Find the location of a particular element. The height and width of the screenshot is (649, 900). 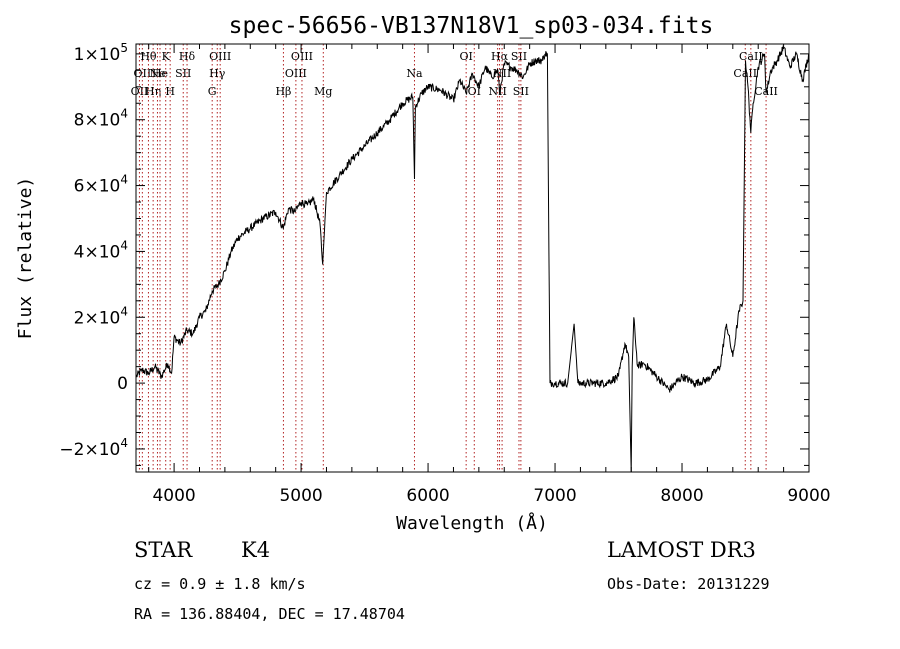

line-label-4: Ne is located at coordinates (157, 73).